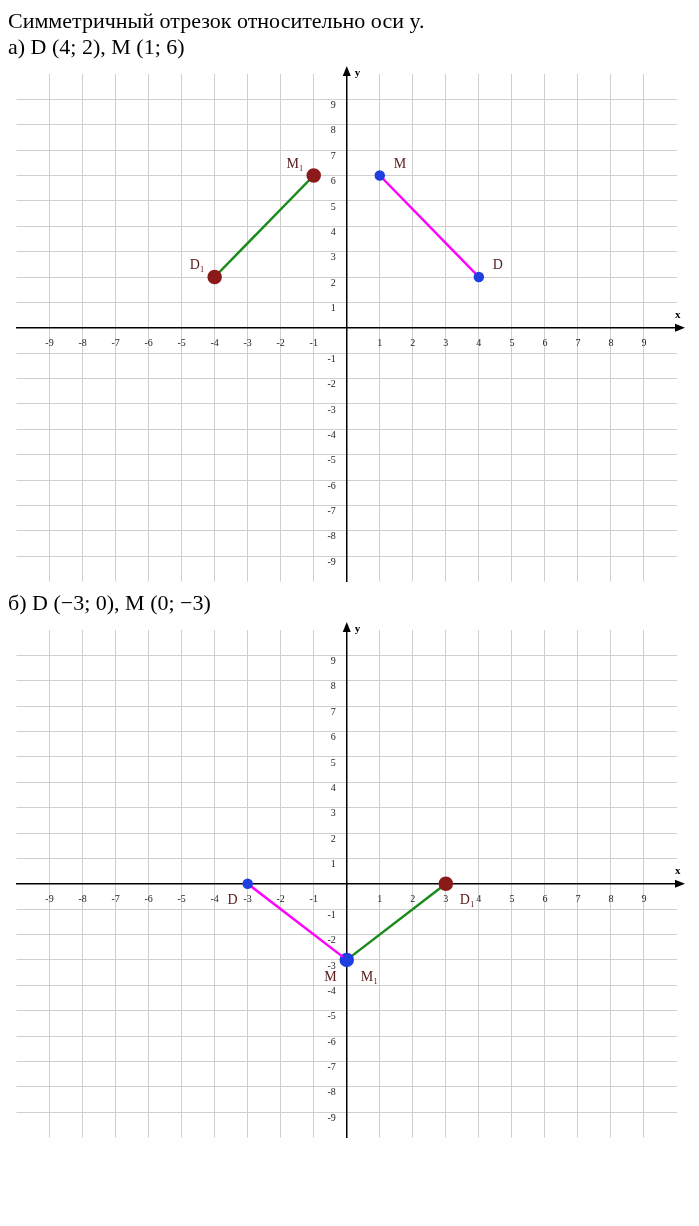 Image resolution: width=699 pixels, height=1226 pixels. Describe the element at coordinates (97, 47) in the screenshot. I see `chart-subtitle: а) D (4; 2), M (1; 6)` at that location.